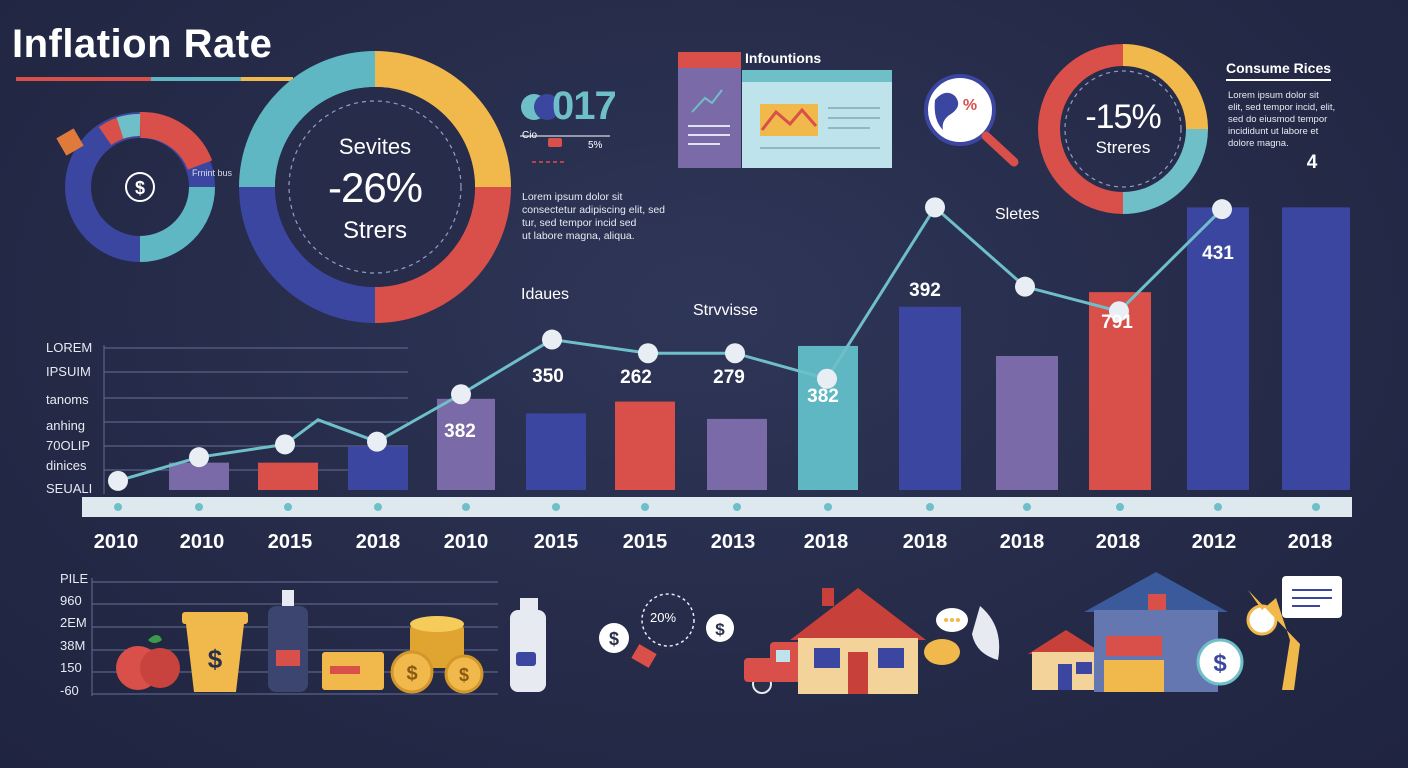  I want to click on percent-bubble-group: $ $, so click(666, 630).